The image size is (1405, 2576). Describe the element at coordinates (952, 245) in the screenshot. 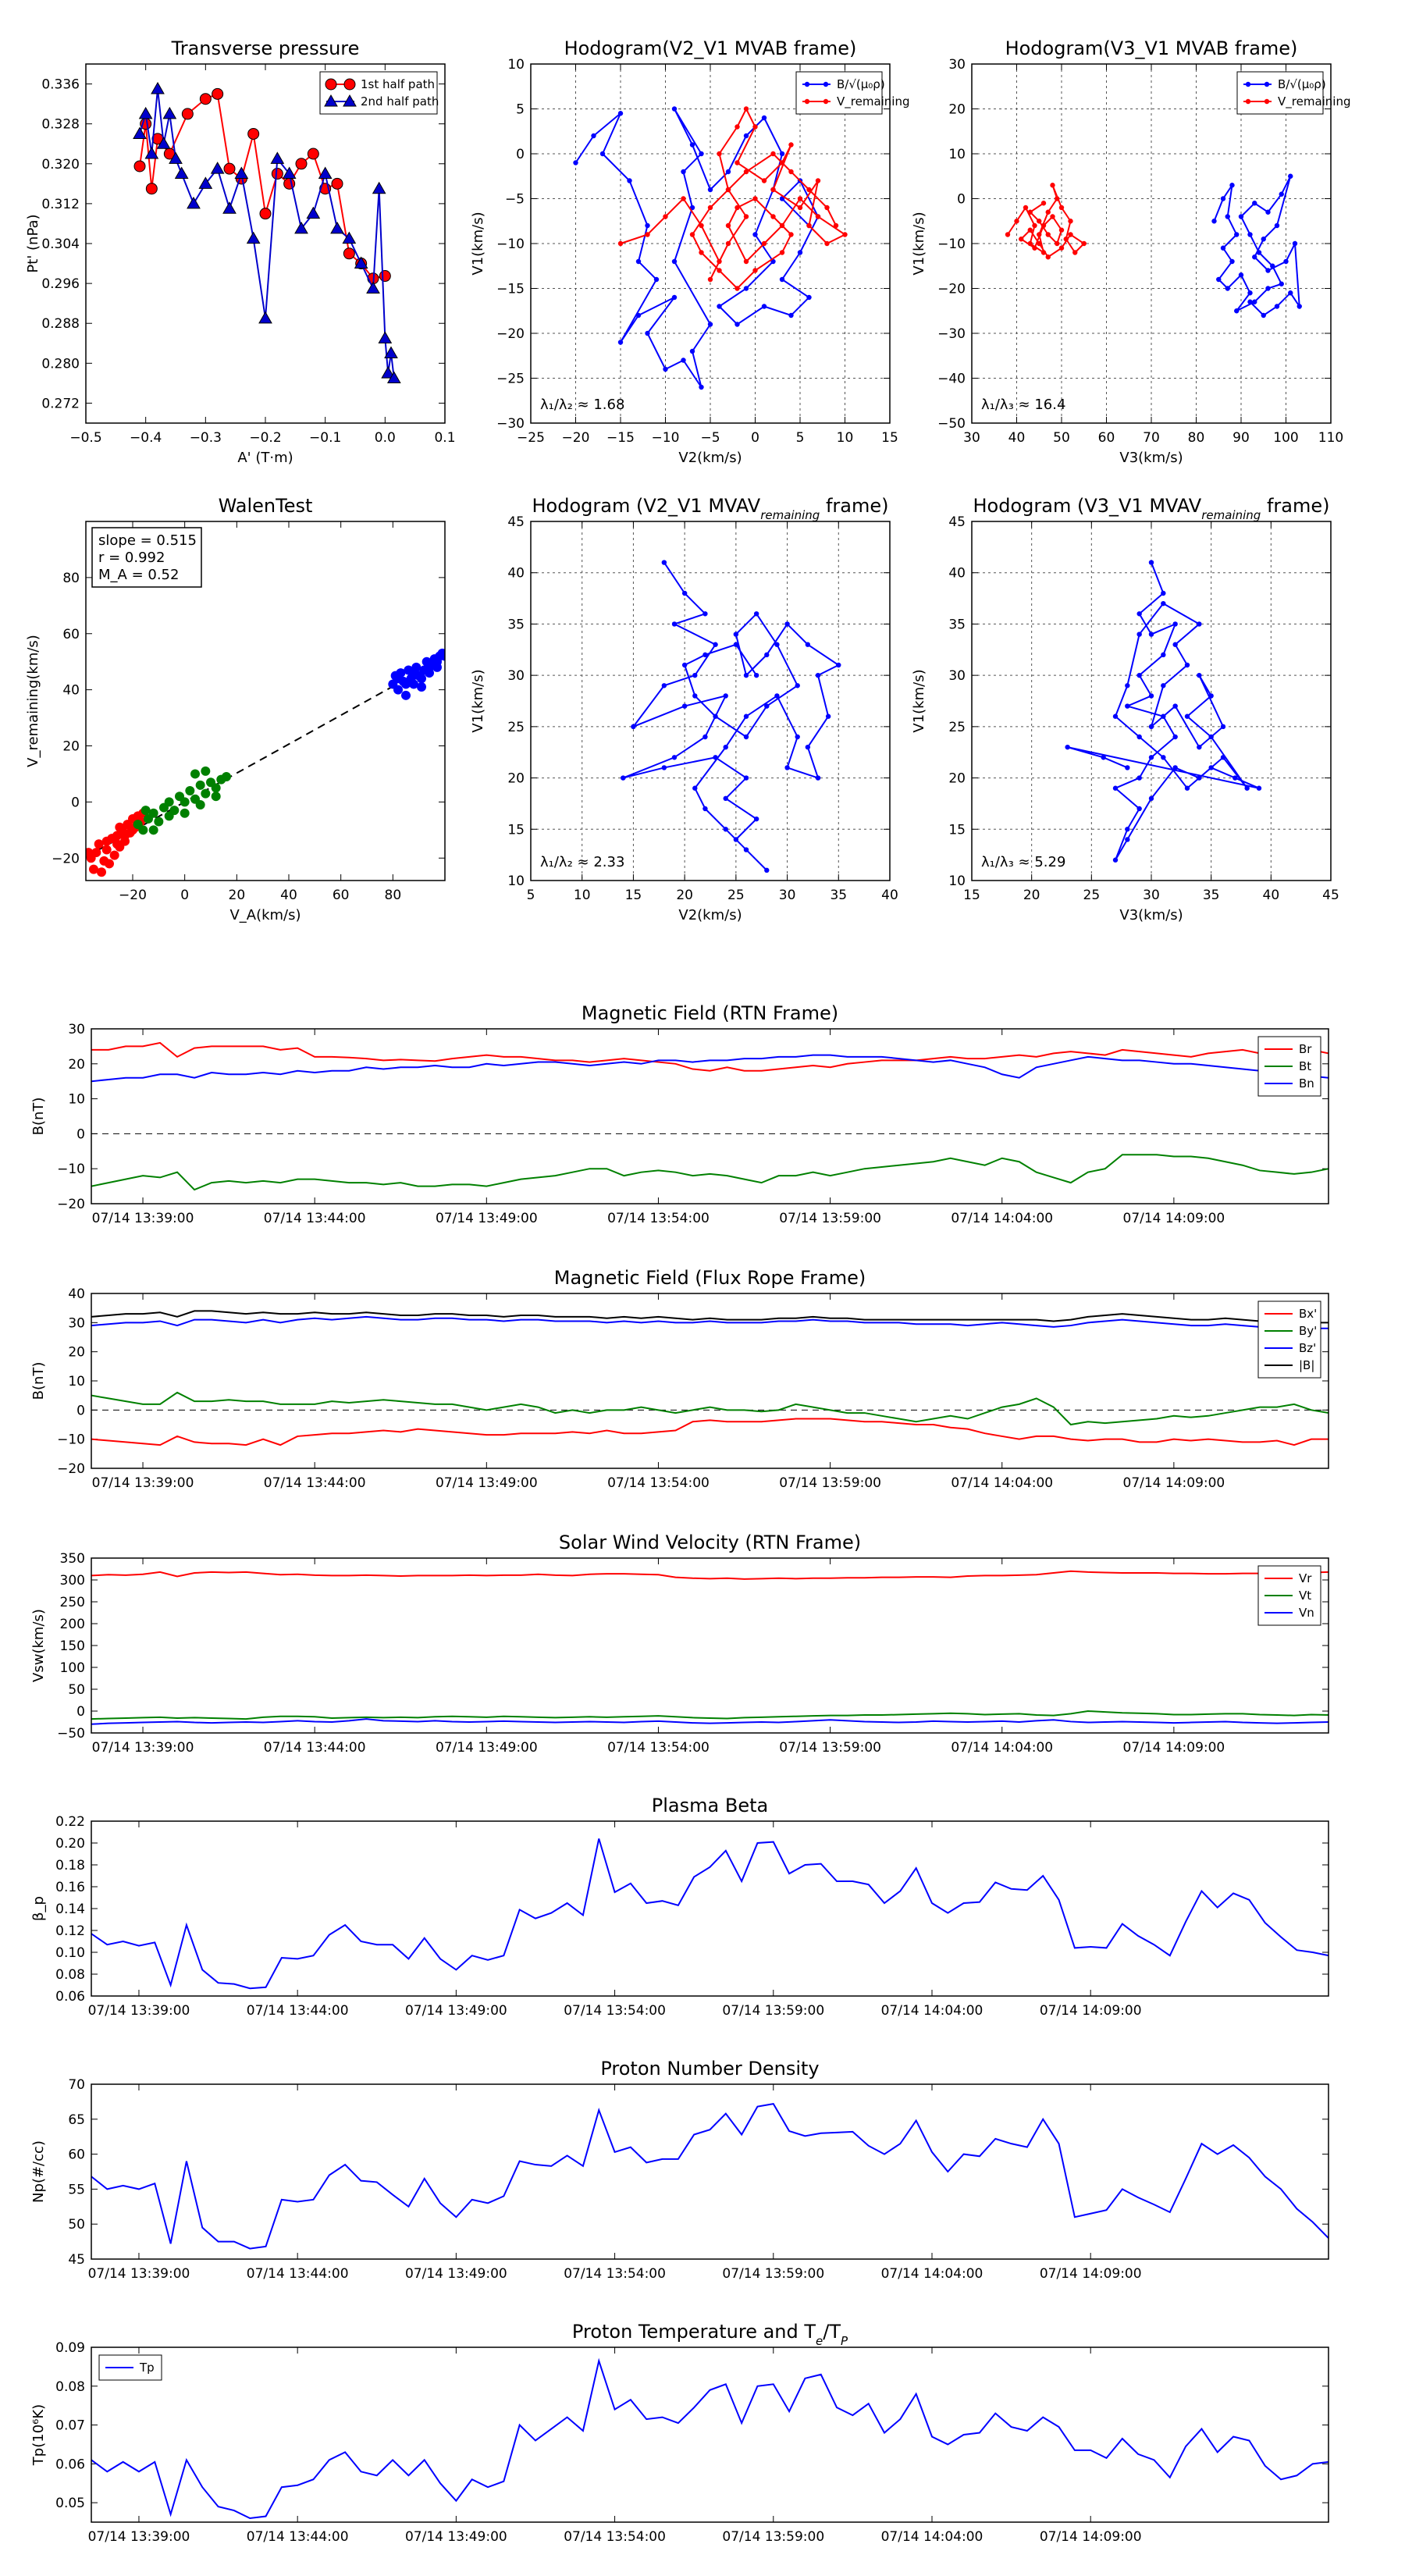

I see `y-tick-label: −10` at that location.